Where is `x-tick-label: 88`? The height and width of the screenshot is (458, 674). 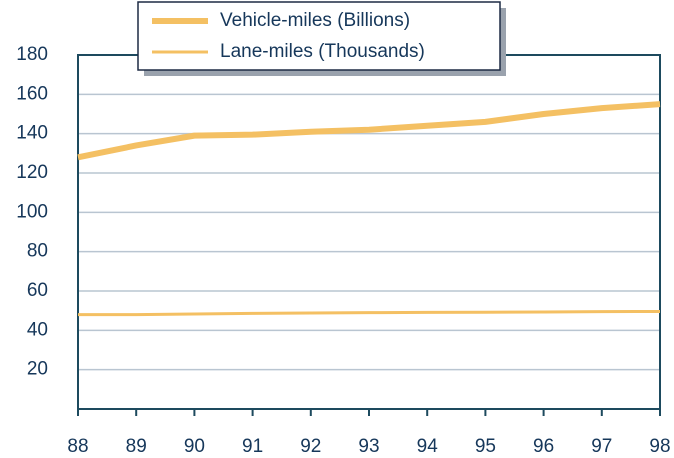 x-tick-label: 88 is located at coordinates (77, 446).